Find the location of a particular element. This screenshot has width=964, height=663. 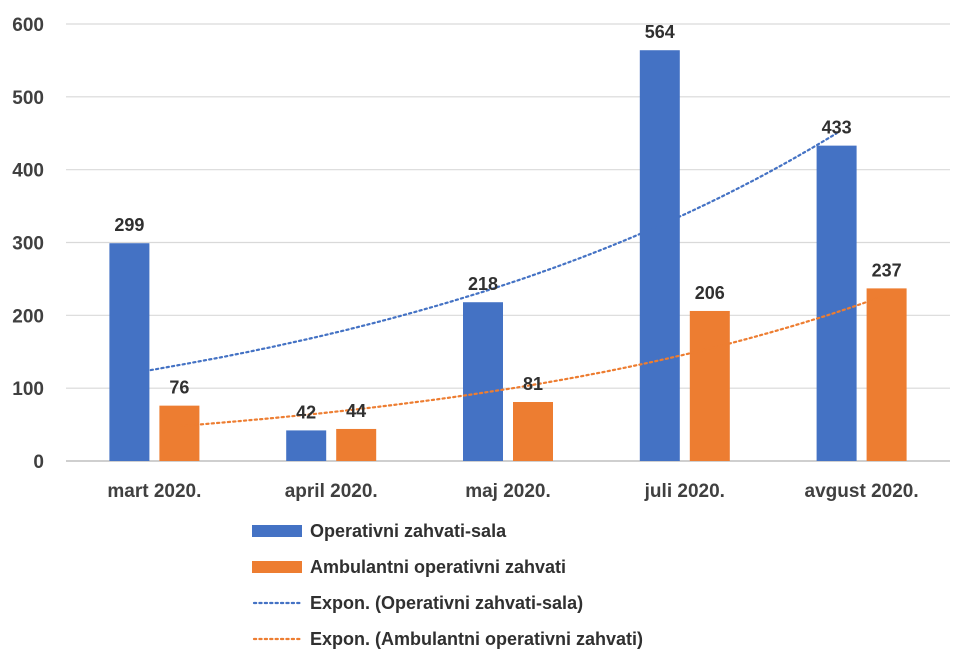

y-tick-label: 100 is located at coordinates (28, 389).